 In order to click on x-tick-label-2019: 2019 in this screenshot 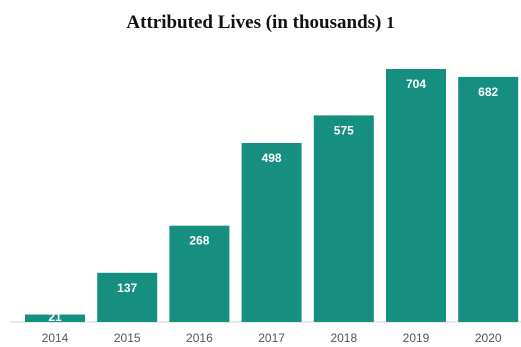, I will do `click(416, 338)`.